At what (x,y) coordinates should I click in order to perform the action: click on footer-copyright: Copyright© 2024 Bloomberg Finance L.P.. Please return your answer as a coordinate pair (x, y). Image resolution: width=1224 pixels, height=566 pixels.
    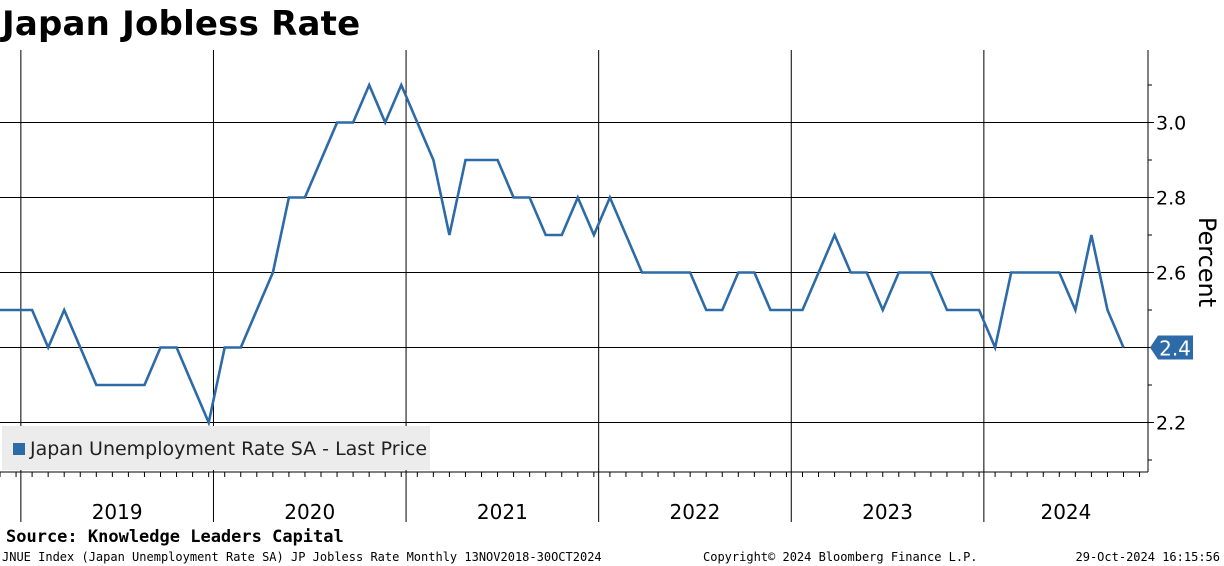
    Looking at the image, I should click on (840, 557).